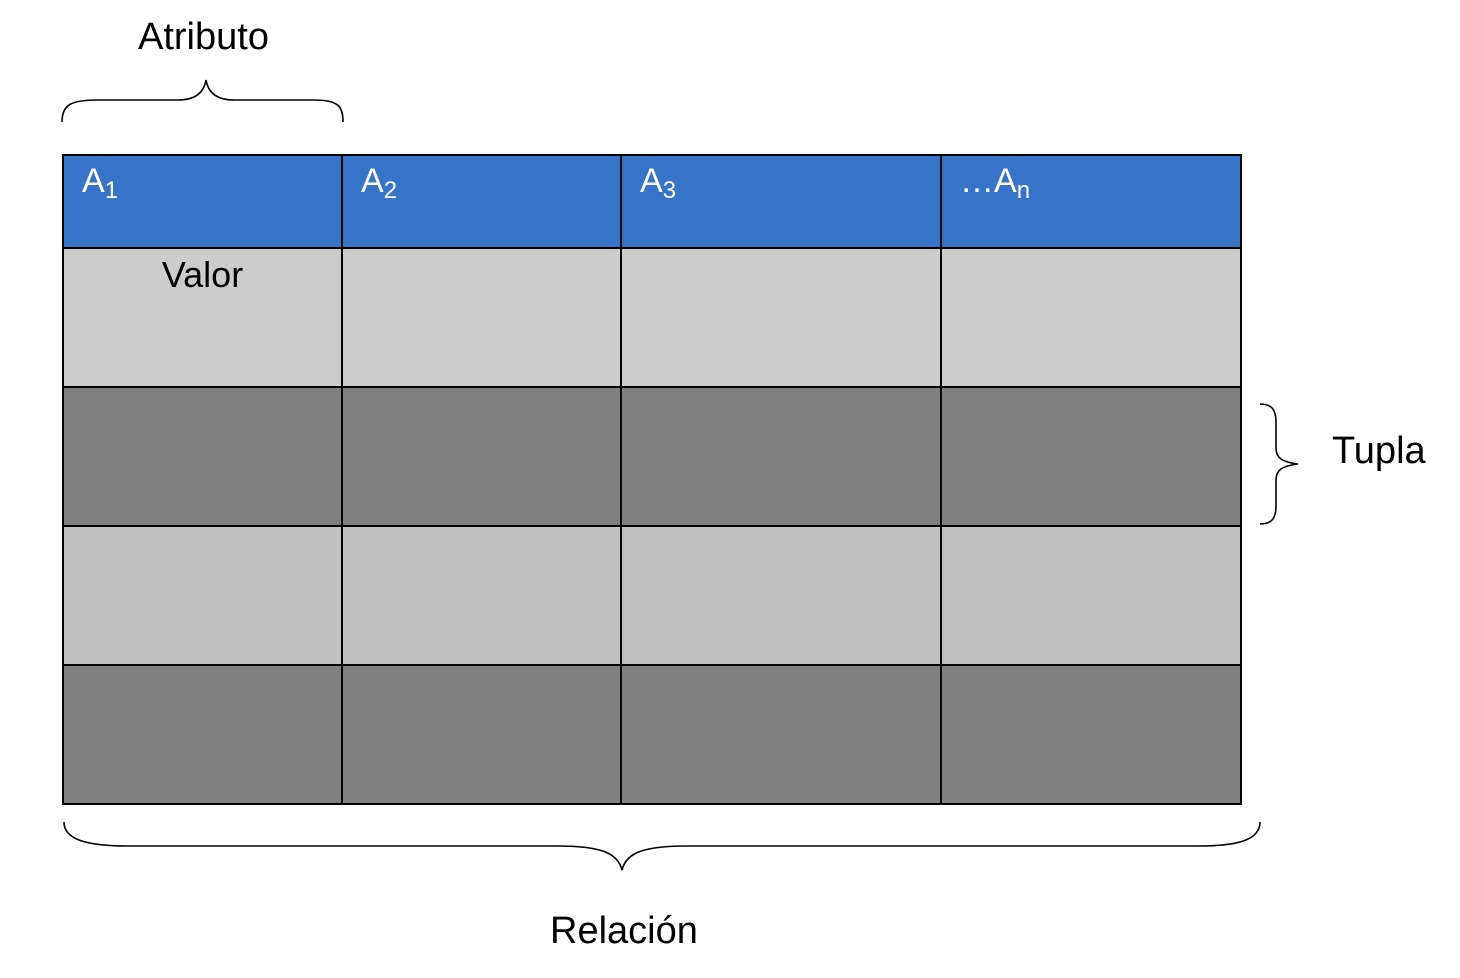 The width and height of the screenshot is (1460, 978). What do you see at coordinates (995, 183) in the screenshot?
I see `attribute-name: …An` at bounding box center [995, 183].